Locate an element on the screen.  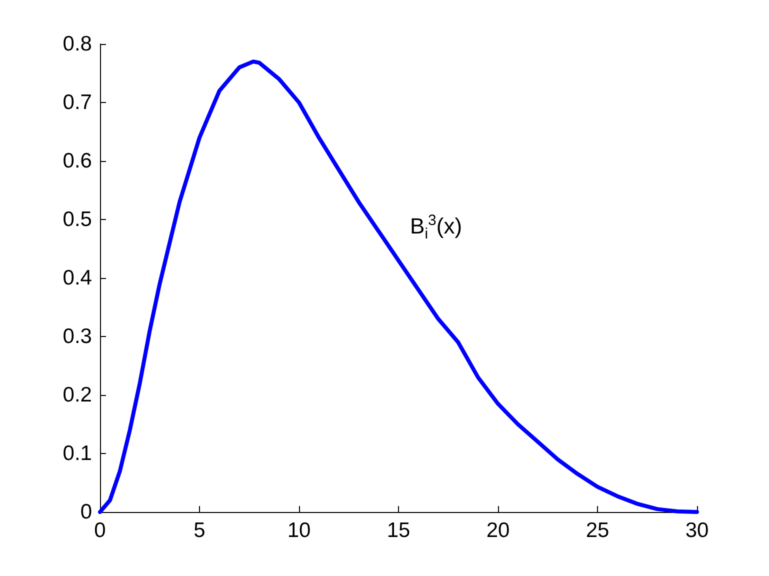
x-tick-label: 15 is located at coordinates (398, 530).